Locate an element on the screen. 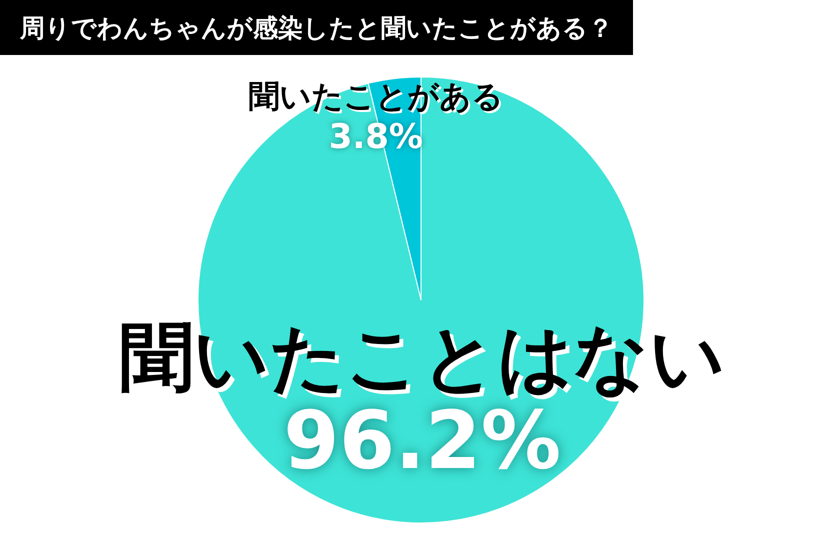 Image resolution: width=837 pixels, height=558 pixels. chart-title: 周りでわんちゃんが感染したと聞いたことがある？ is located at coordinates (316, 28).